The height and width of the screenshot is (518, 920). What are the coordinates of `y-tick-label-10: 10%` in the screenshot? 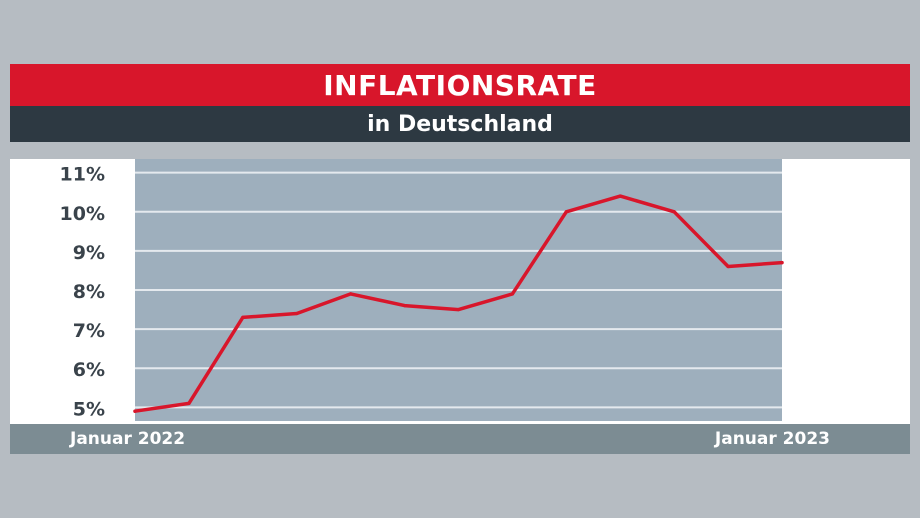 It's located at (82, 214).